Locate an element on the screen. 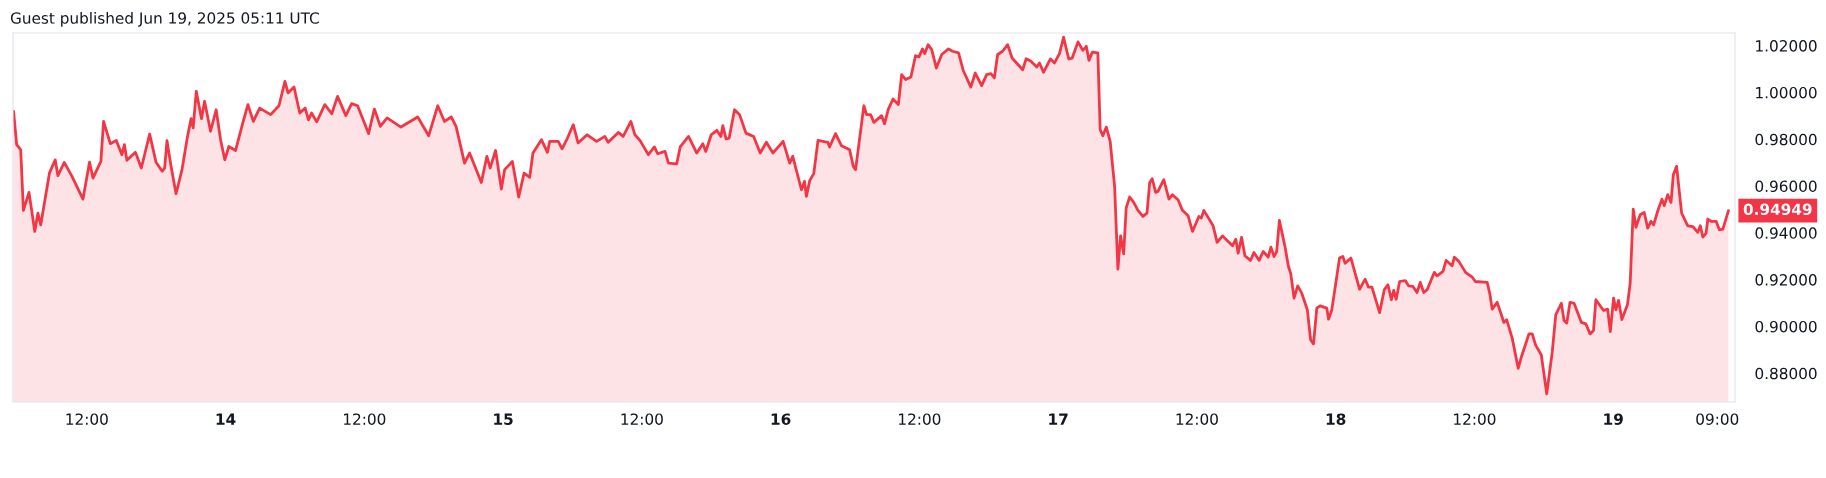 This screenshot has width=1826, height=478. x-tick-label: 14 is located at coordinates (226, 419).